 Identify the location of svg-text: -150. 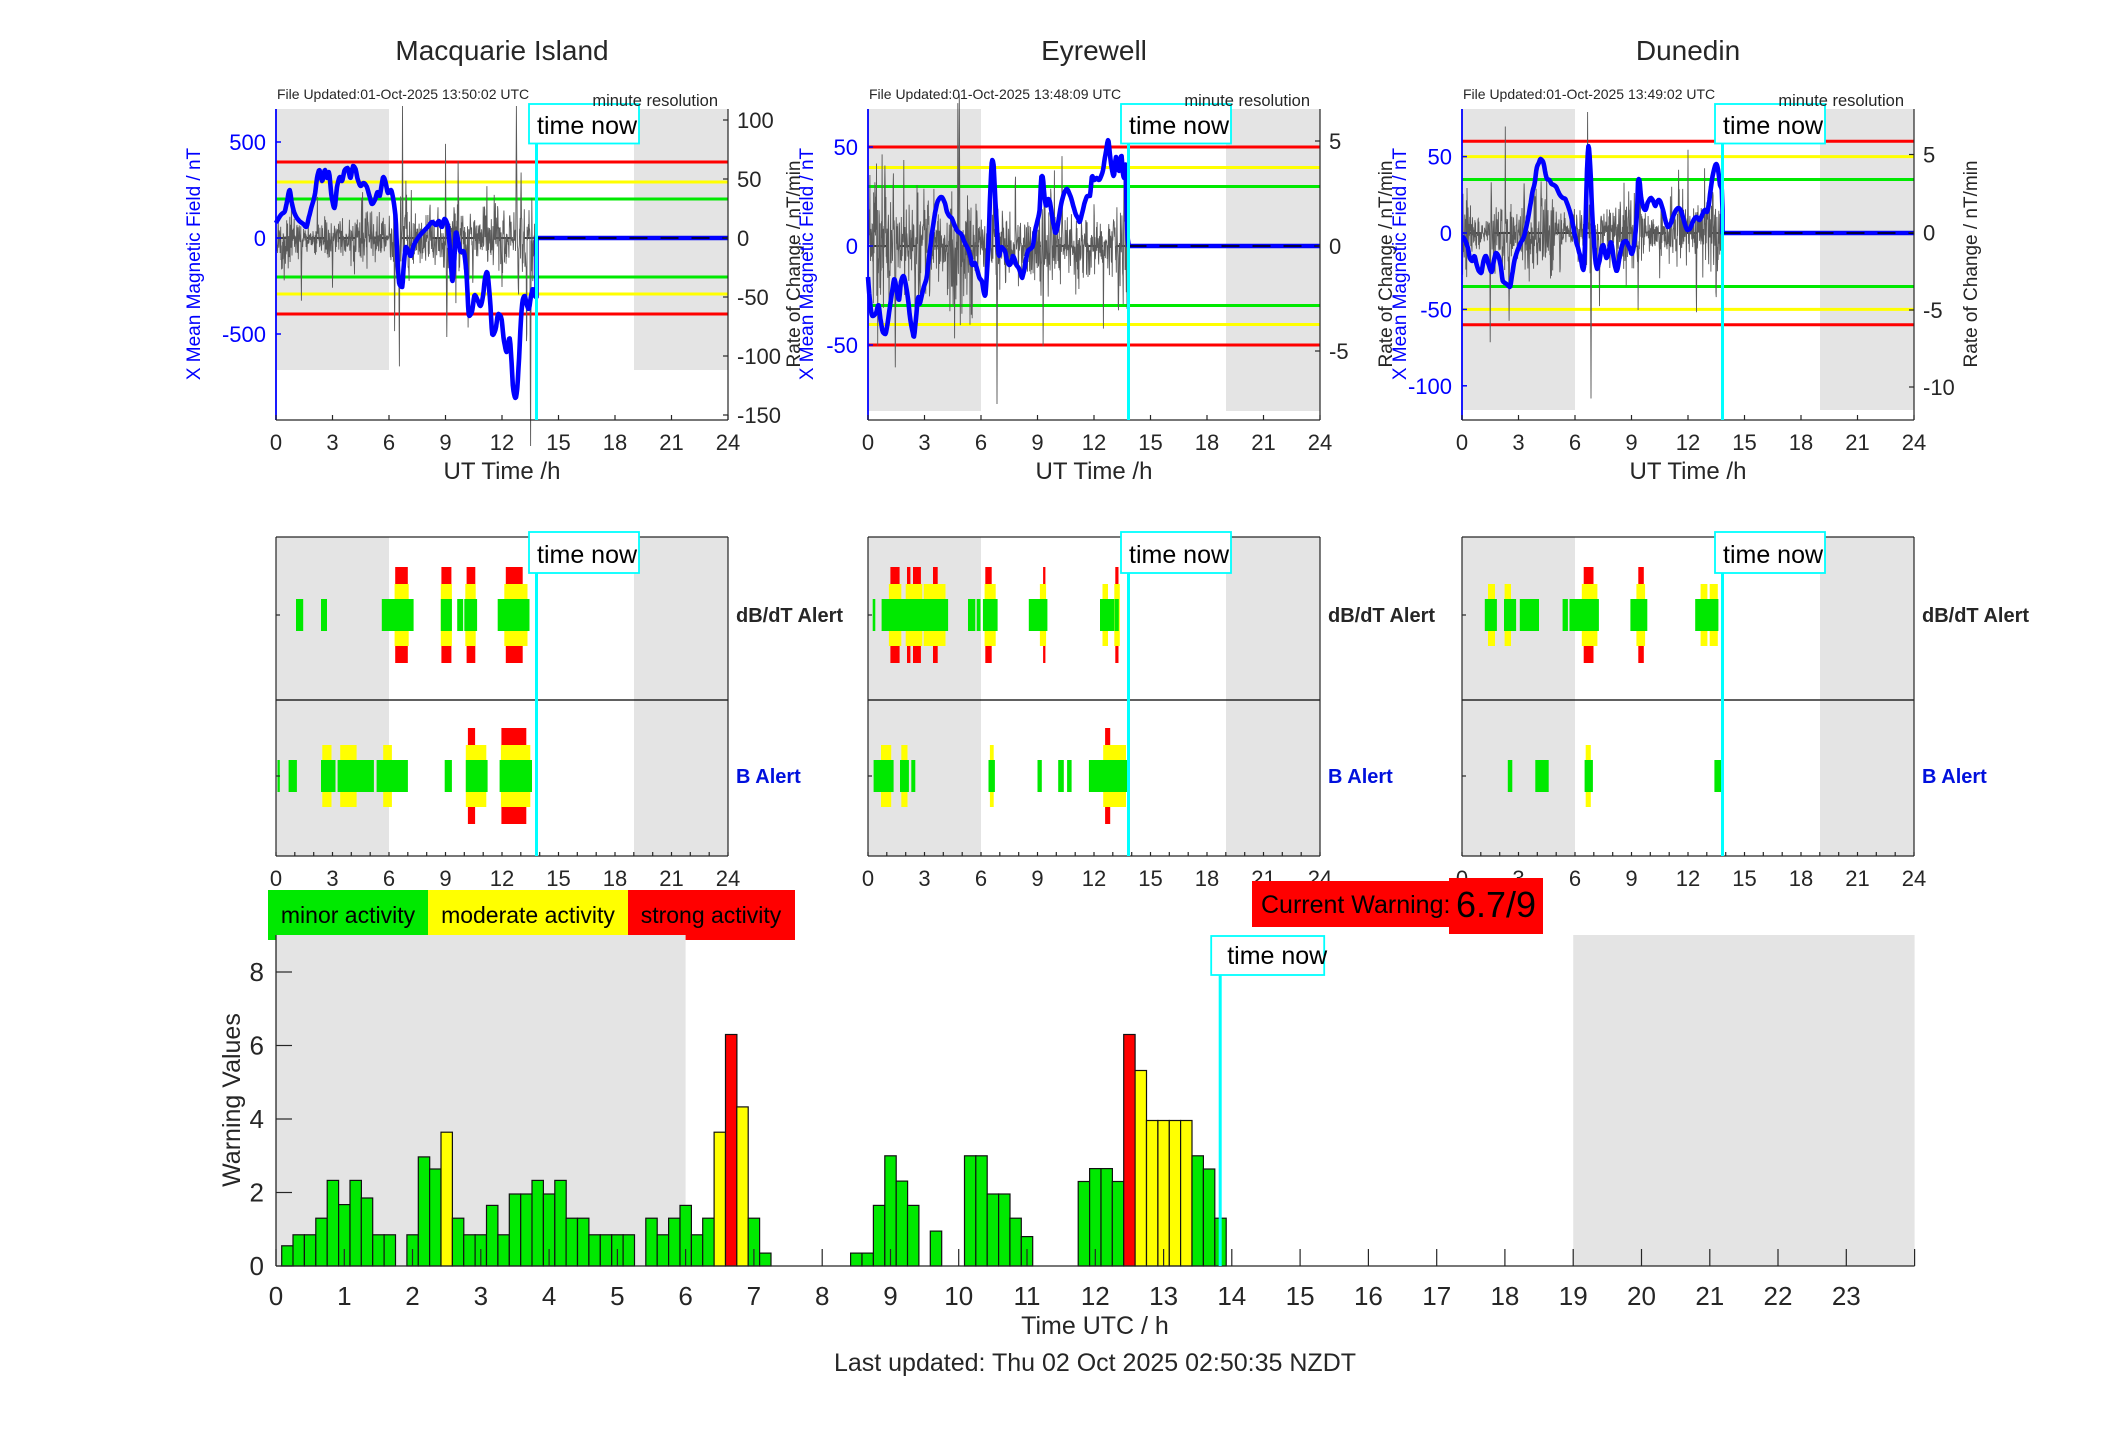
(759, 415).